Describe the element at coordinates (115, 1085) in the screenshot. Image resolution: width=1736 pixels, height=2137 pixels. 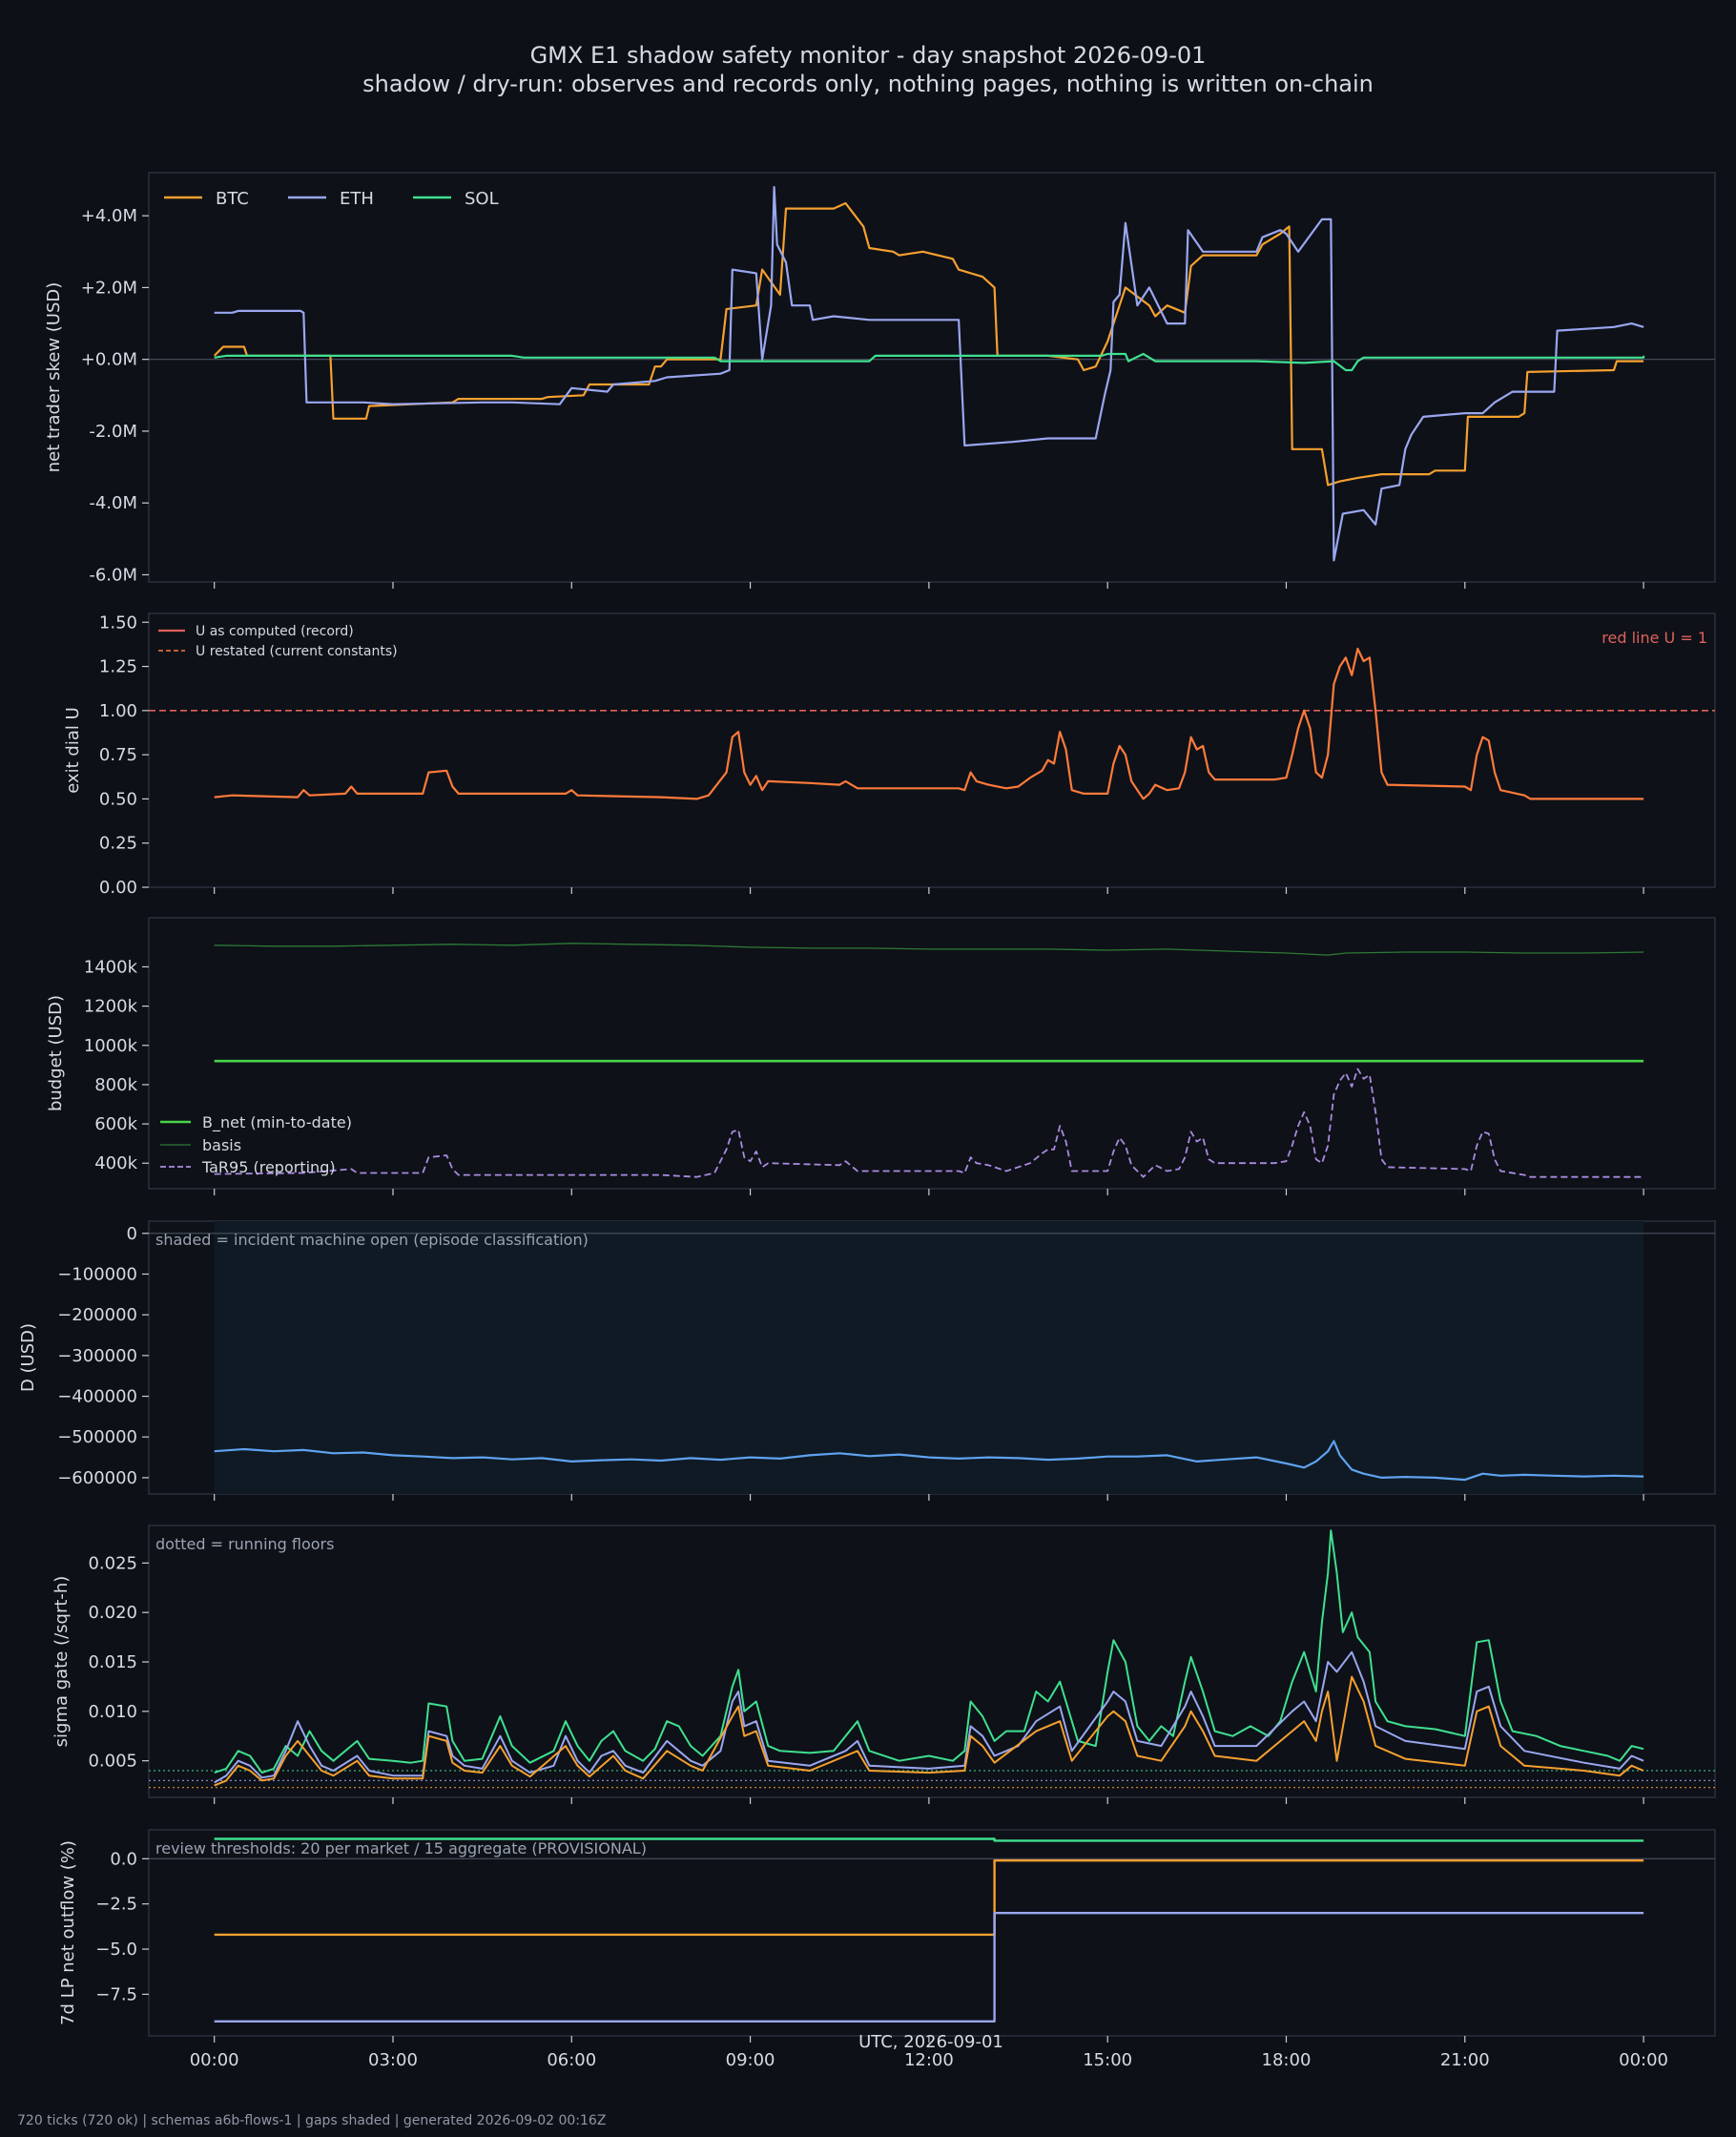
I see `y-tick-label: 800k` at that location.